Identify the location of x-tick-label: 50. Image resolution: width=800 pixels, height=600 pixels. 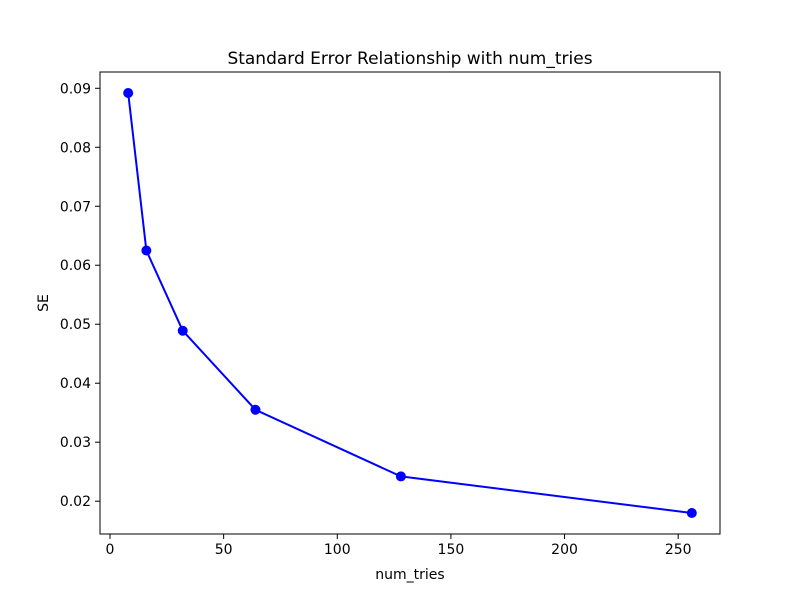
(224, 550).